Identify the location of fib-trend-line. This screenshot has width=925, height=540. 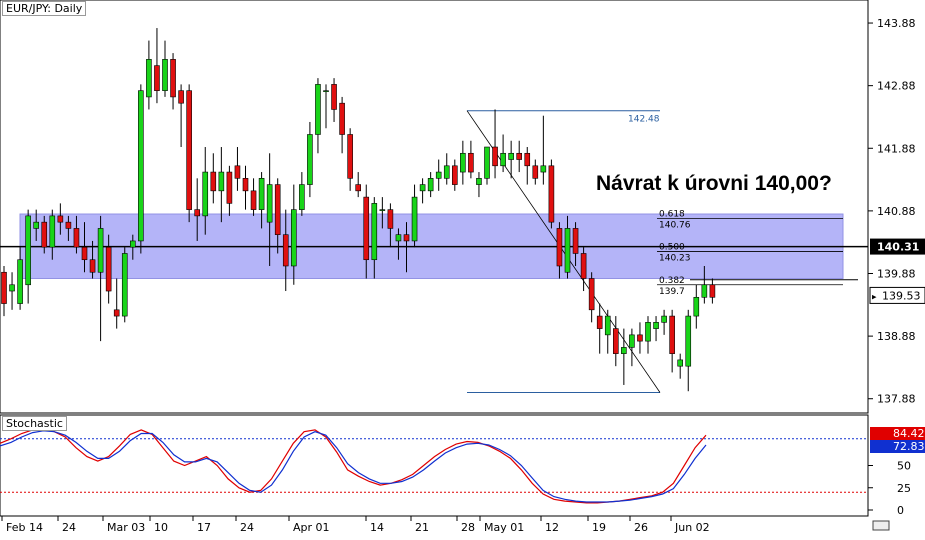
(563, 251).